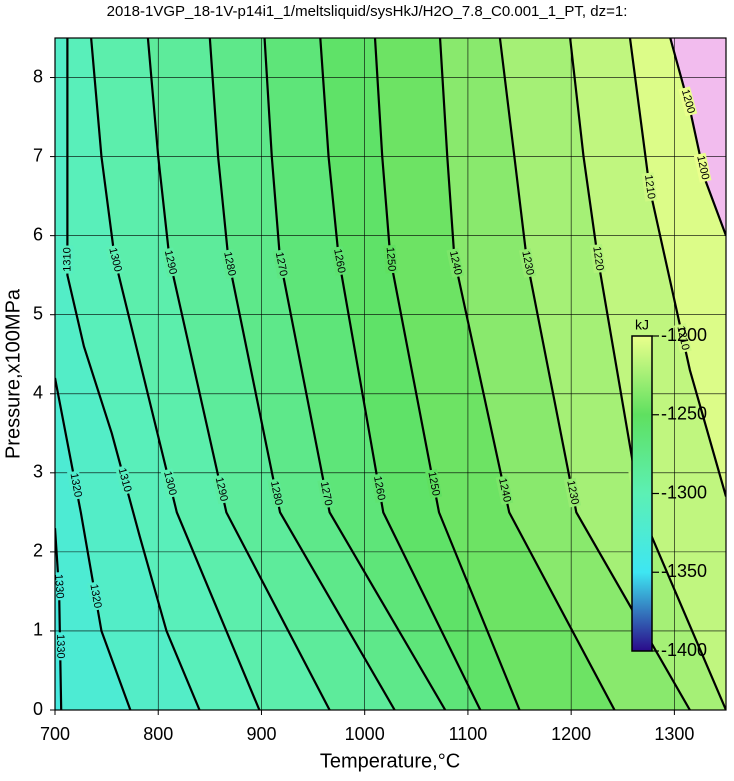 This screenshot has height=781, width=734. I want to click on x-tick-label: 1300, so click(674, 734).